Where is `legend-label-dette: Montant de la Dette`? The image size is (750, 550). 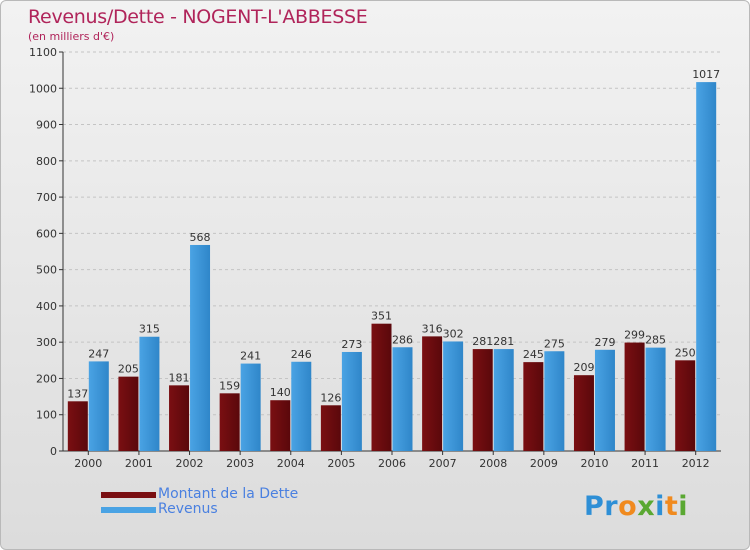
legend-label-dette: Montant de la Dette is located at coordinates (228, 494).